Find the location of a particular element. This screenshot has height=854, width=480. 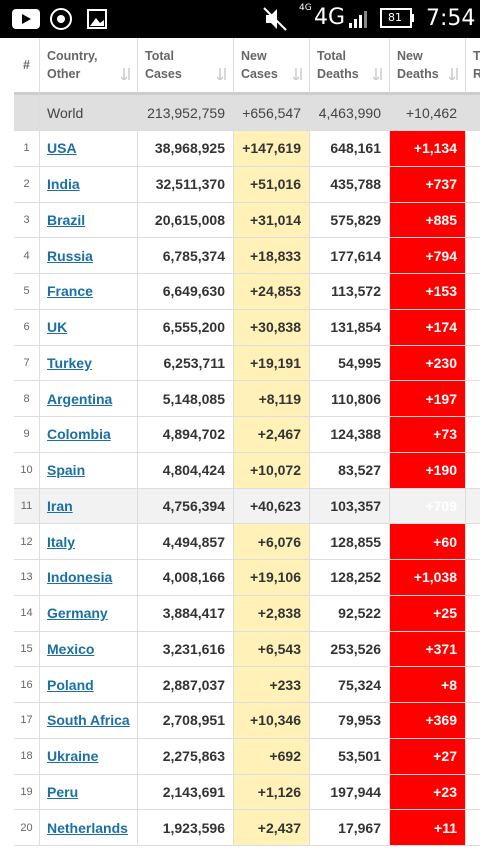

cell-value: 253,526 is located at coordinates (355, 648).